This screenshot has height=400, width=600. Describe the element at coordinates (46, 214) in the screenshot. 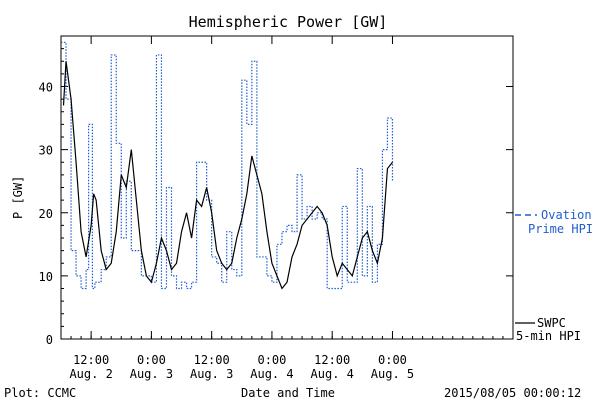

I see `y-tick-label: 20` at that location.